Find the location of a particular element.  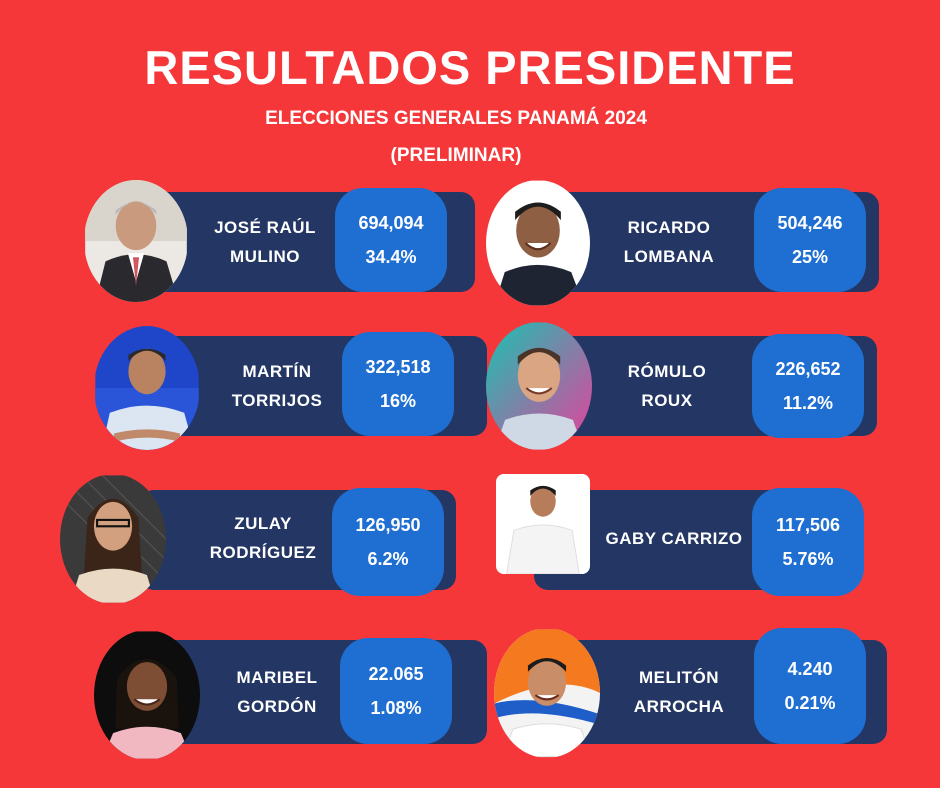

vote-percentage: 16% is located at coordinates (398, 401).